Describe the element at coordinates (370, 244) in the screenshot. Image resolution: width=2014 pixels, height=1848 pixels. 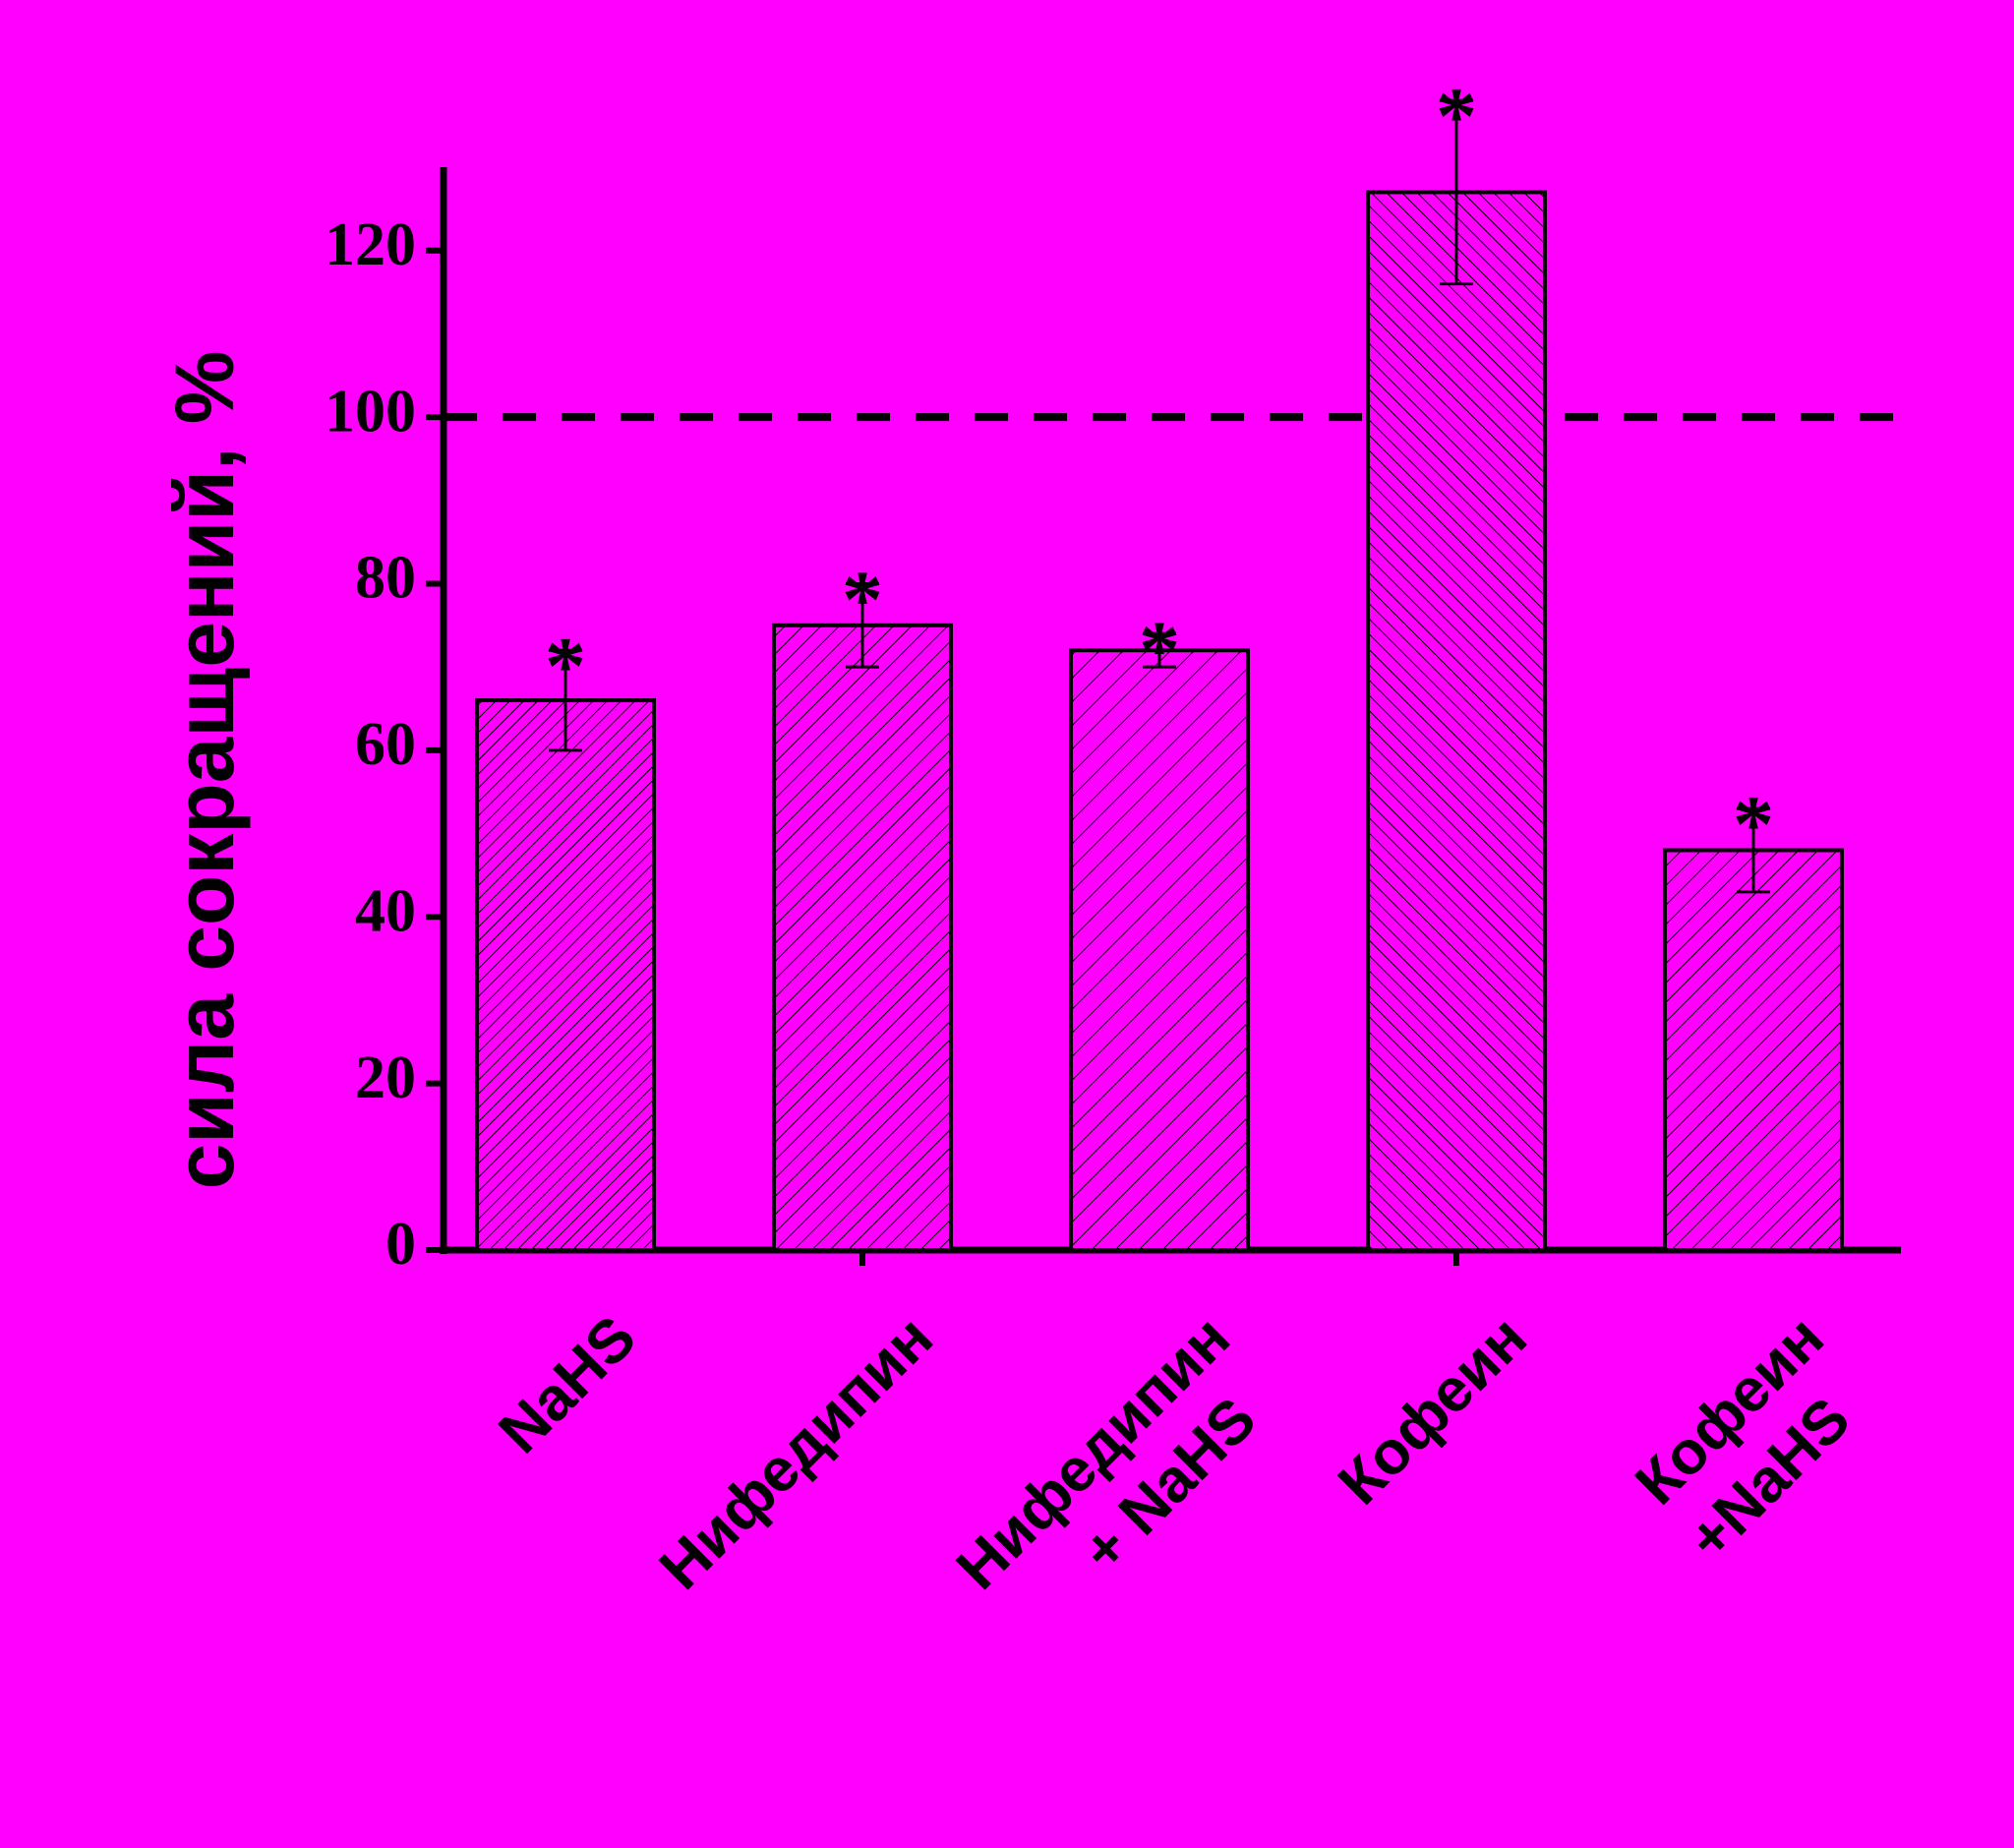
I see `y-tick-label: 120` at that location.